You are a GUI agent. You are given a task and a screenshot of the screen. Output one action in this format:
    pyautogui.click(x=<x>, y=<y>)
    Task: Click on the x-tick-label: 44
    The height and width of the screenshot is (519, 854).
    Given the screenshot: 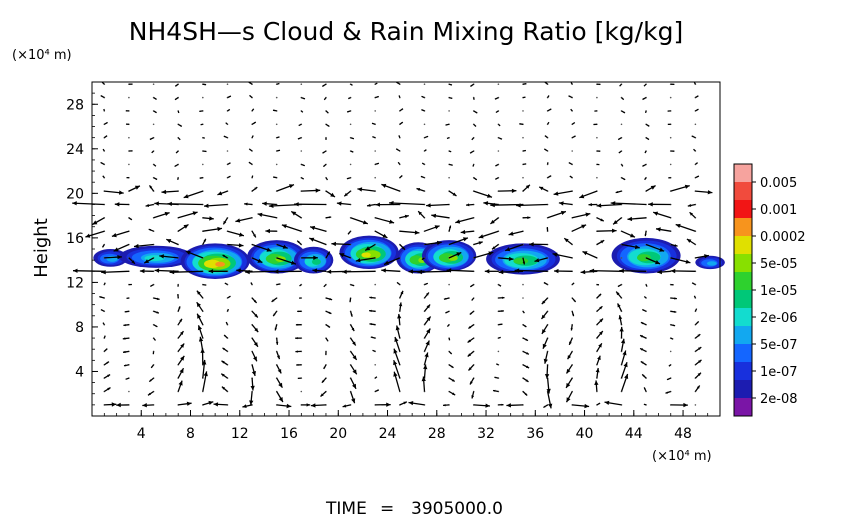 What is the action you would take?
    pyautogui.click(x=634, y=434)
    